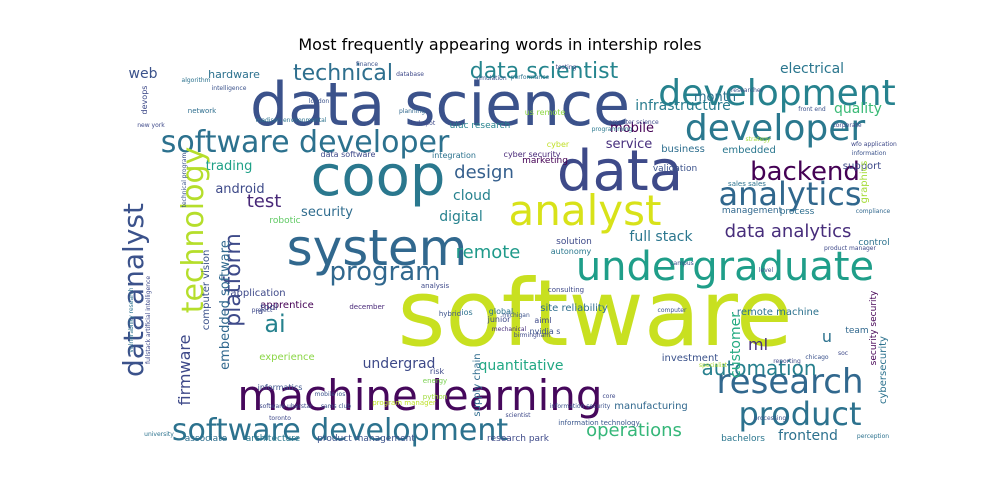  I want to click on word-apprentice: apprentice, so click(287, 305).